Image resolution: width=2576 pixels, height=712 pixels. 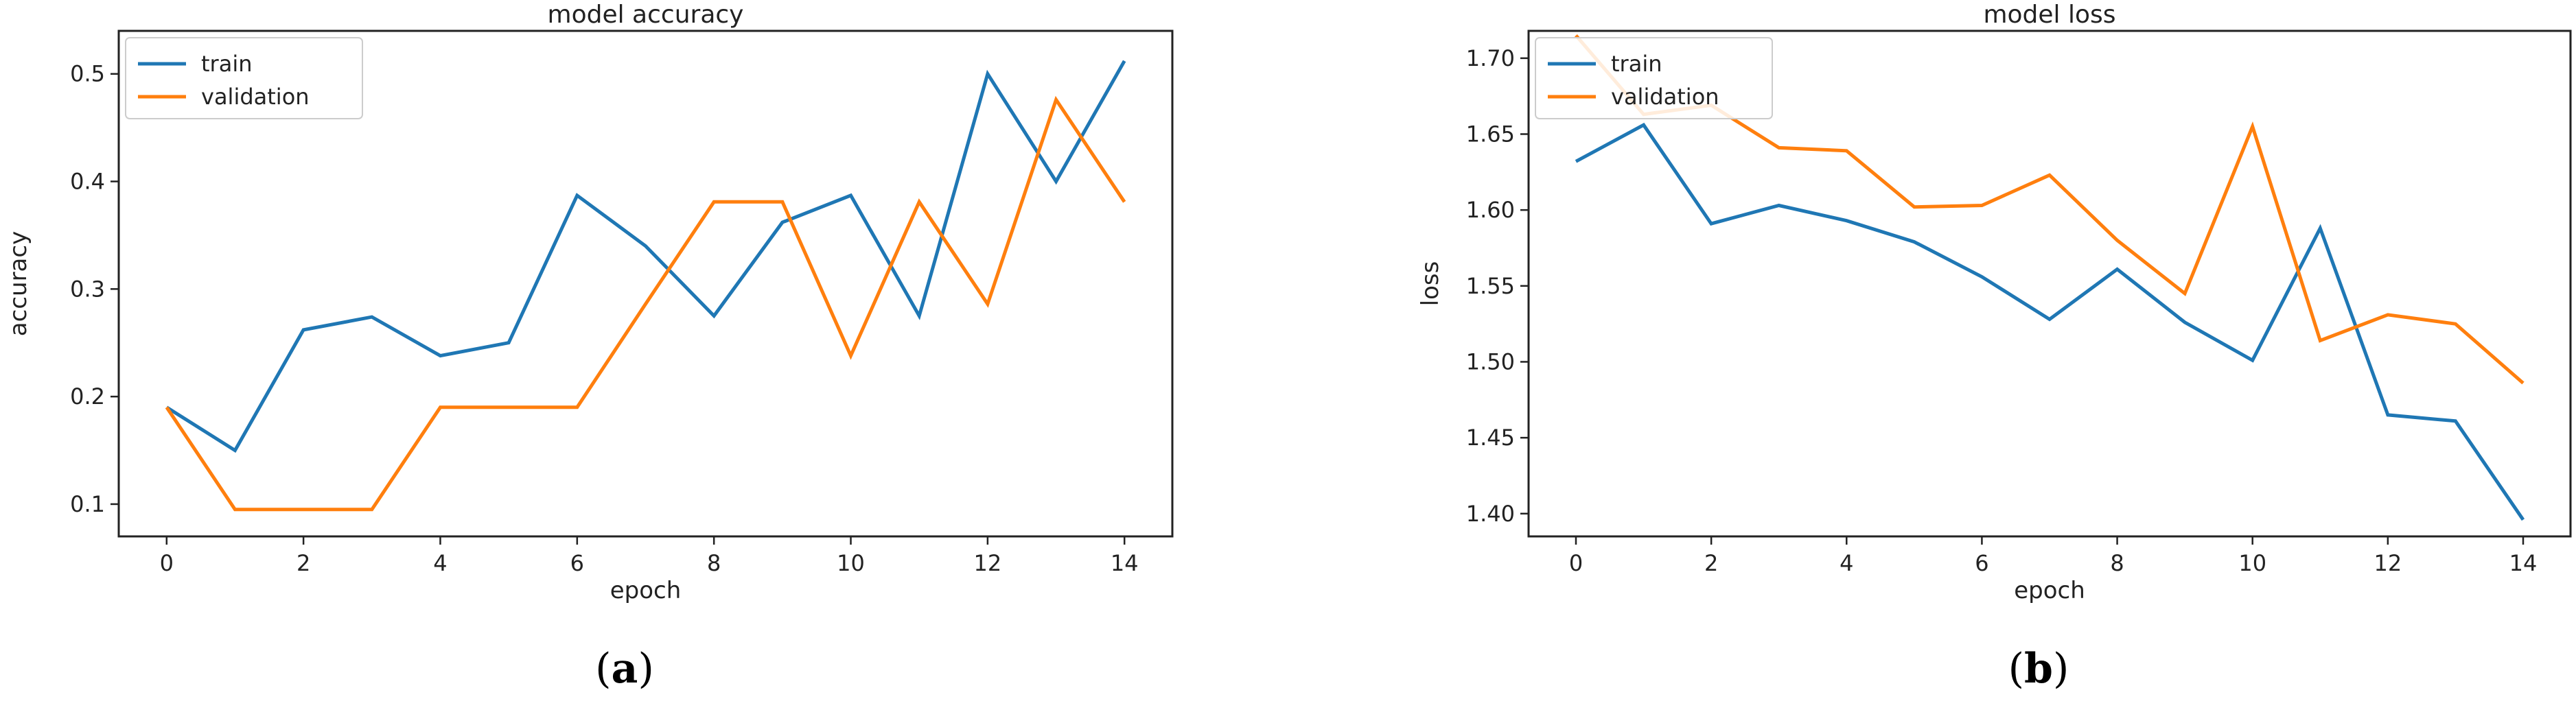 I want to click on y-tick-label: 1.70, so click(x=1490, y=58).